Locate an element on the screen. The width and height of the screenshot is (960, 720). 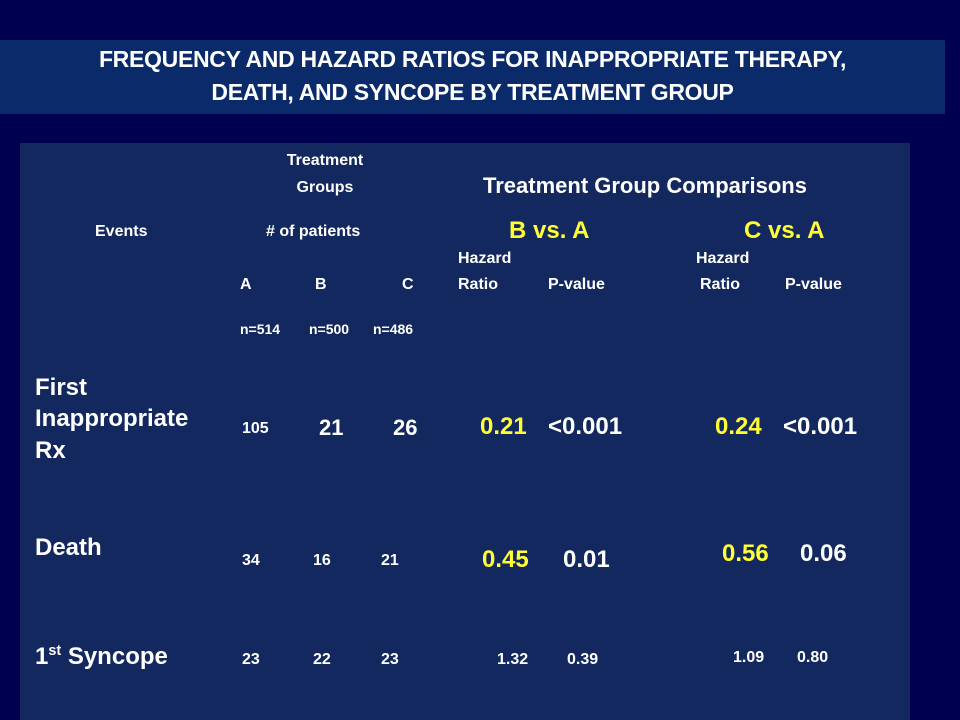
hazard-ratio-c: 0.24 is located at coordinates (738, 426).